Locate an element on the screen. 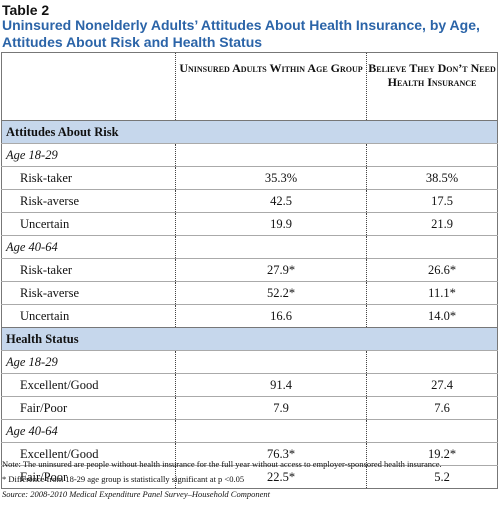 The width and height of the screenshot is (500, 505). header-cell is located at coordinates (89, 87).